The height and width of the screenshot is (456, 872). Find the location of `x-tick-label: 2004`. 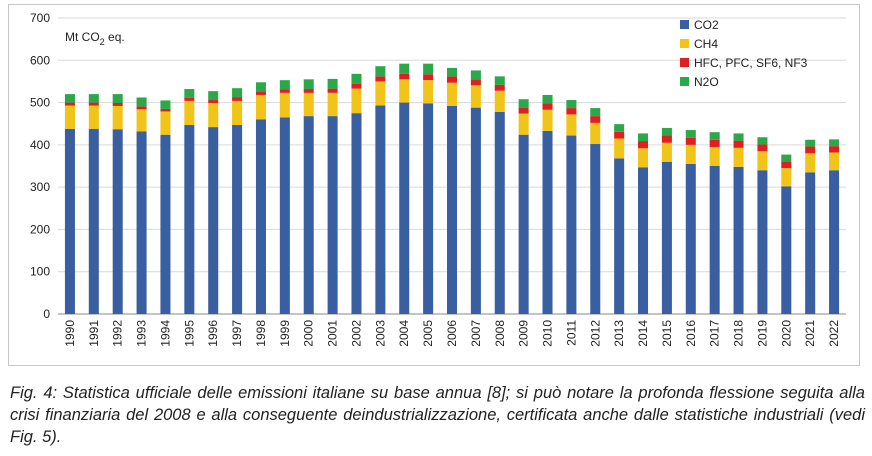

x-tick-label: 2004 is located at coordinates (404, 333).